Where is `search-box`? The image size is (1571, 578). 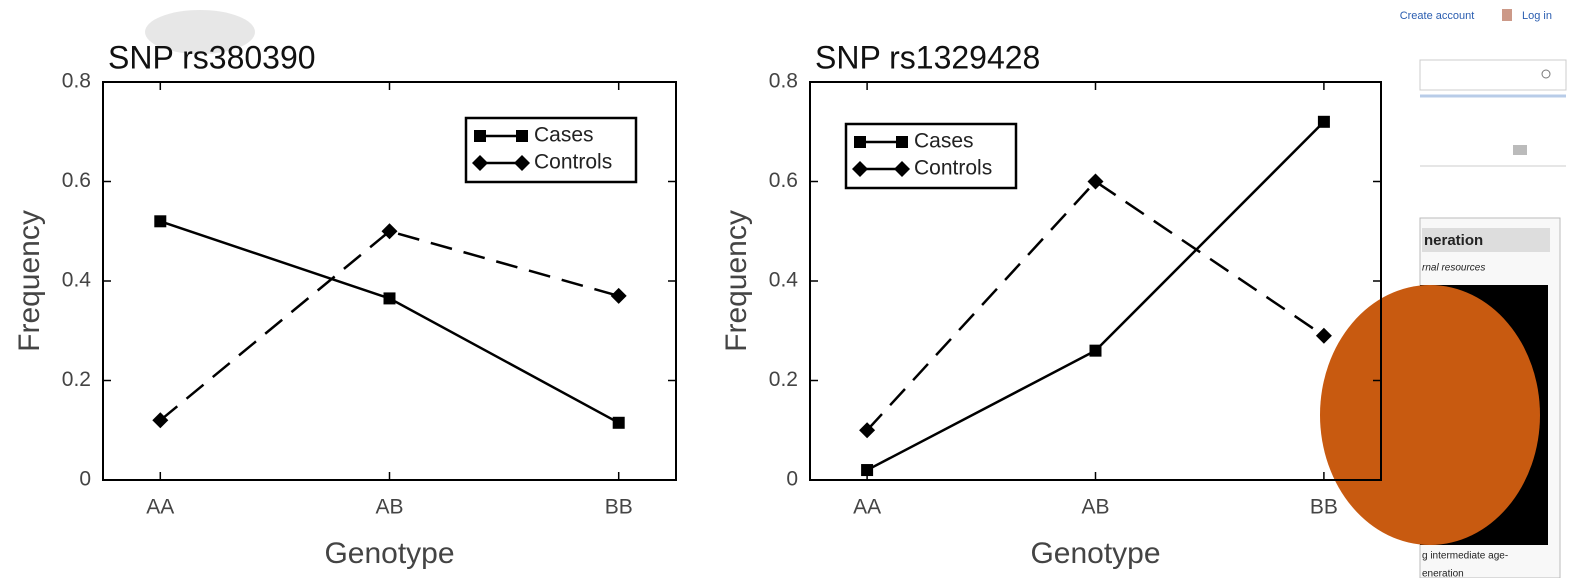 search-box is located at coordinates (1493, 75).